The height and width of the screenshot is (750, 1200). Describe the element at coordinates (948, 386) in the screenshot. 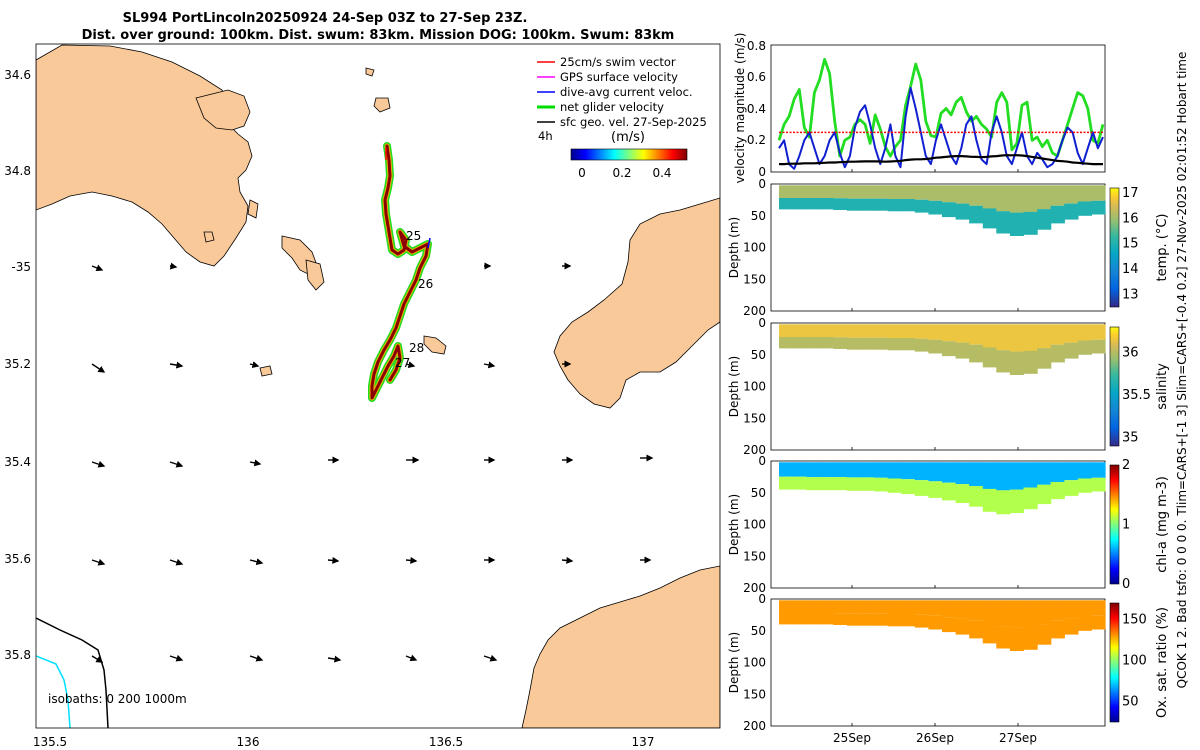

I see `section-panel-2: 0 50 100 150 200 Depth (m) 35 35.5 36 salinity` at that location.